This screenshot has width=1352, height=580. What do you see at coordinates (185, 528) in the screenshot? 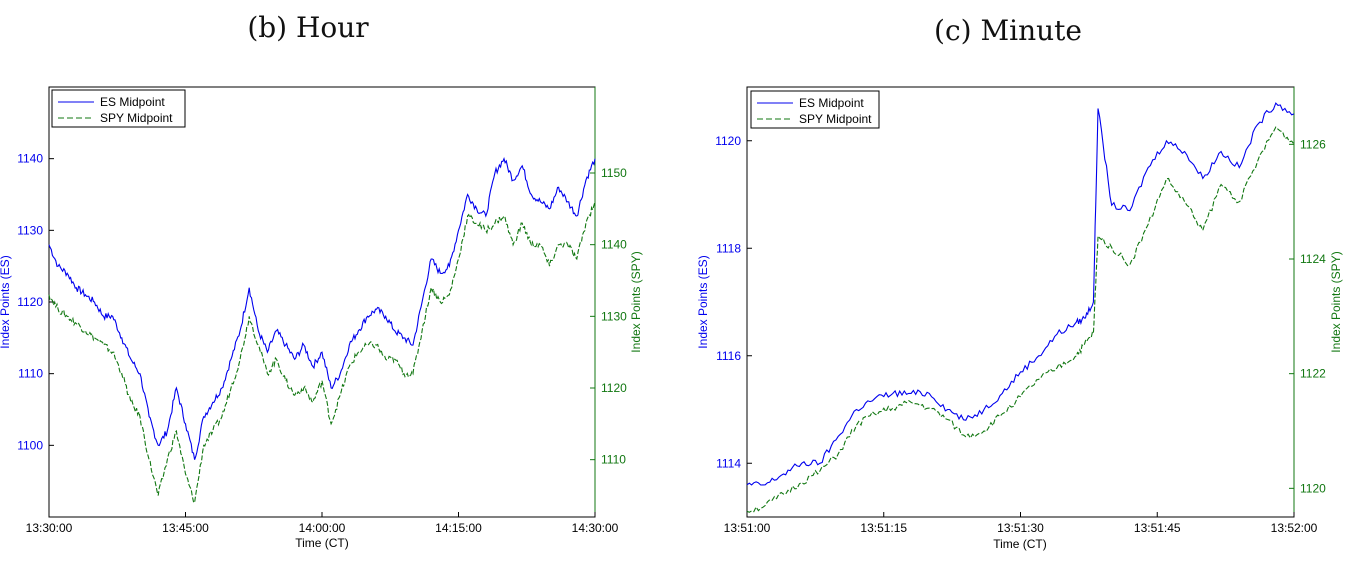
I see `hour-x-tick-label: 13:45:00` at bounding box center [185, 528].